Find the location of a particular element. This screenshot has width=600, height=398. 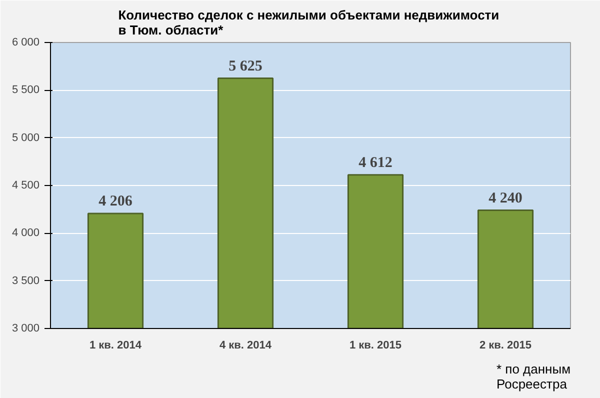

data-label: 4 206 is located at coordinates (115, 202).